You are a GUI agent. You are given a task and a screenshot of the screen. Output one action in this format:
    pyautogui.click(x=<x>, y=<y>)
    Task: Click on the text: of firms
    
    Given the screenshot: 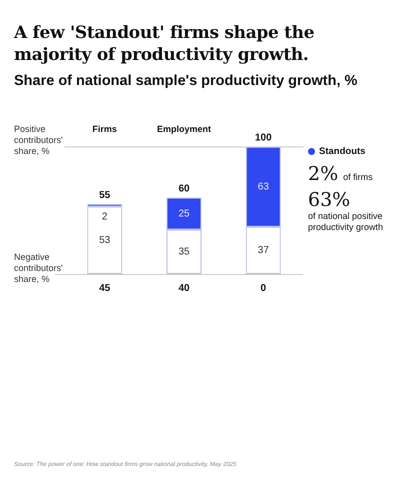 What is the action you would take?
    pyautogui.click(x=358, y=177)
    